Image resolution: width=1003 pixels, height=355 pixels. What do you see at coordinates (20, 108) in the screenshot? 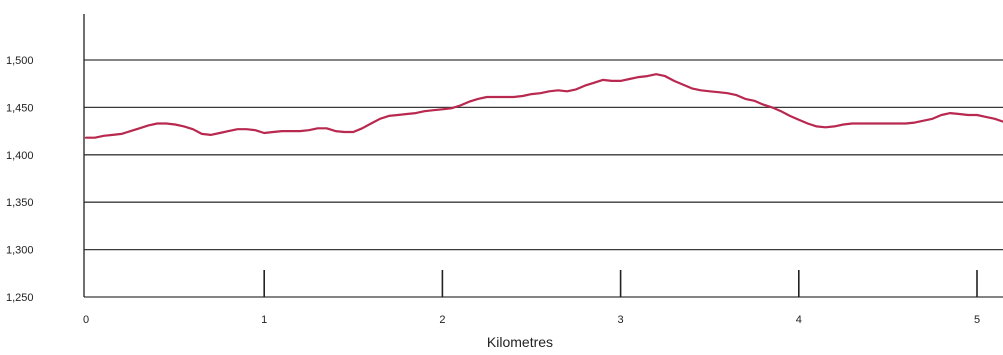
I see `y-tick-label: 1,450` at bounding box center [20, 108].